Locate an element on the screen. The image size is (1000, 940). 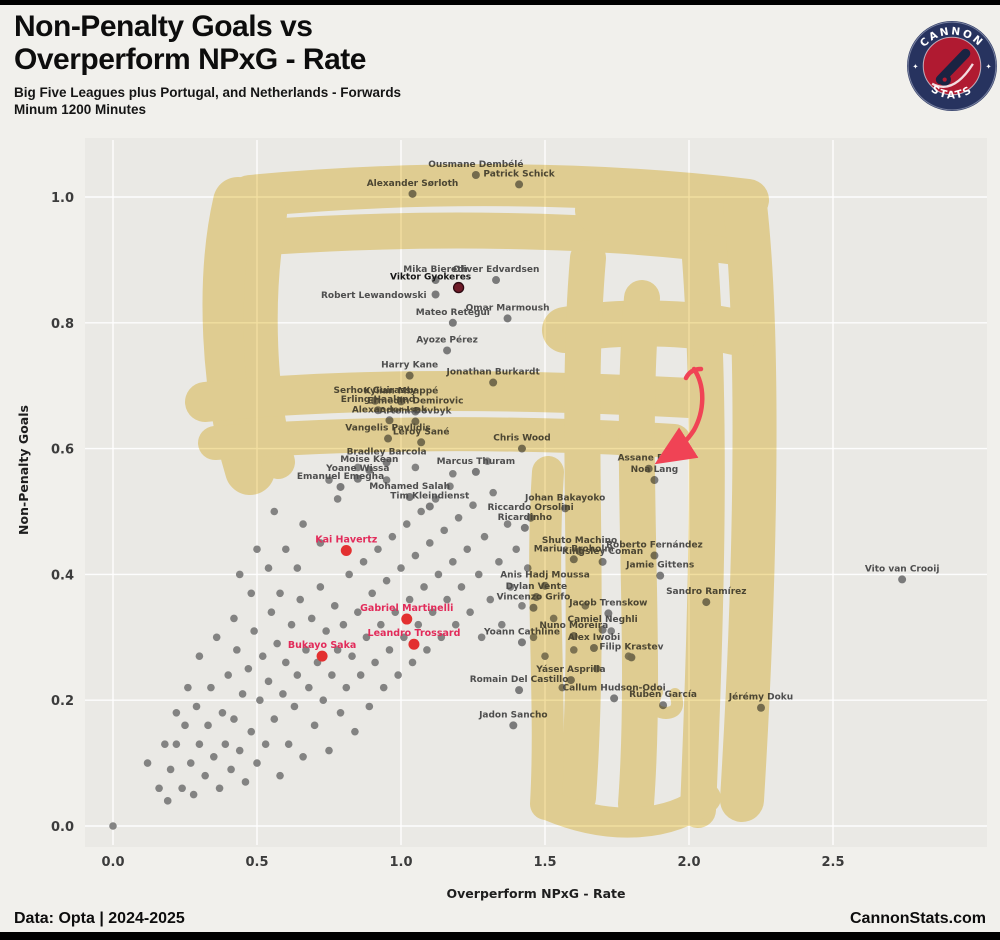
player-label: Jadon Sancho is located at coordinates (512, 715).